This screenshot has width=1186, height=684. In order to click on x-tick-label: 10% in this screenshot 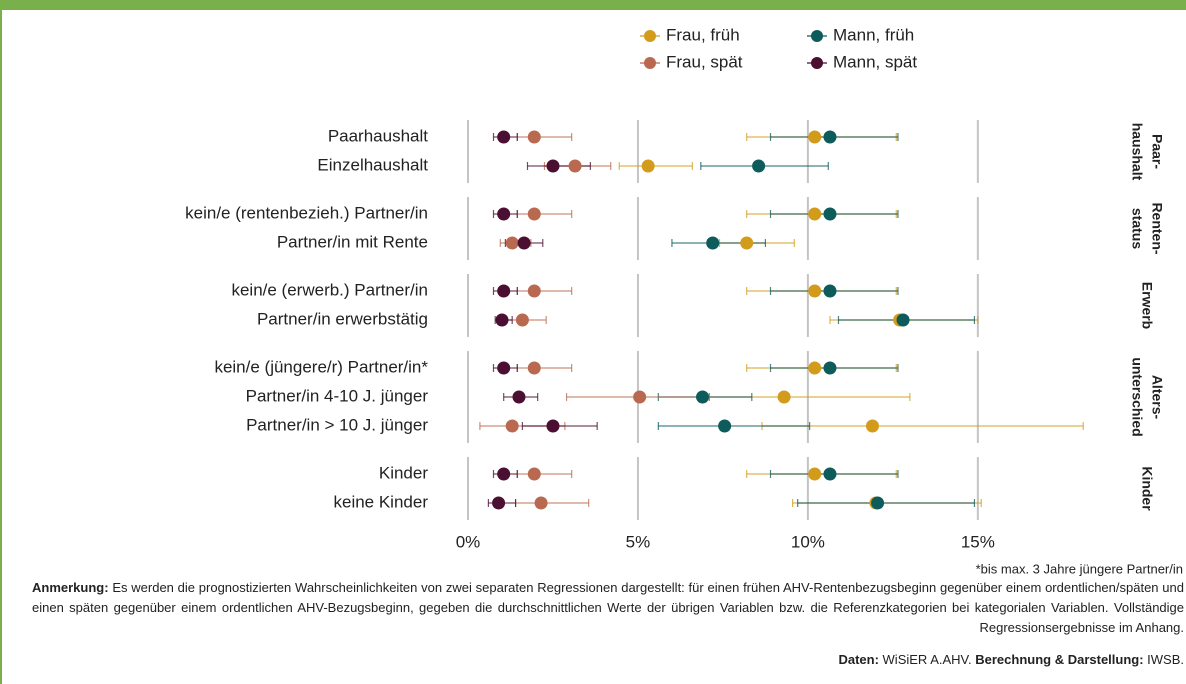, I will do `click(808, 541)`.